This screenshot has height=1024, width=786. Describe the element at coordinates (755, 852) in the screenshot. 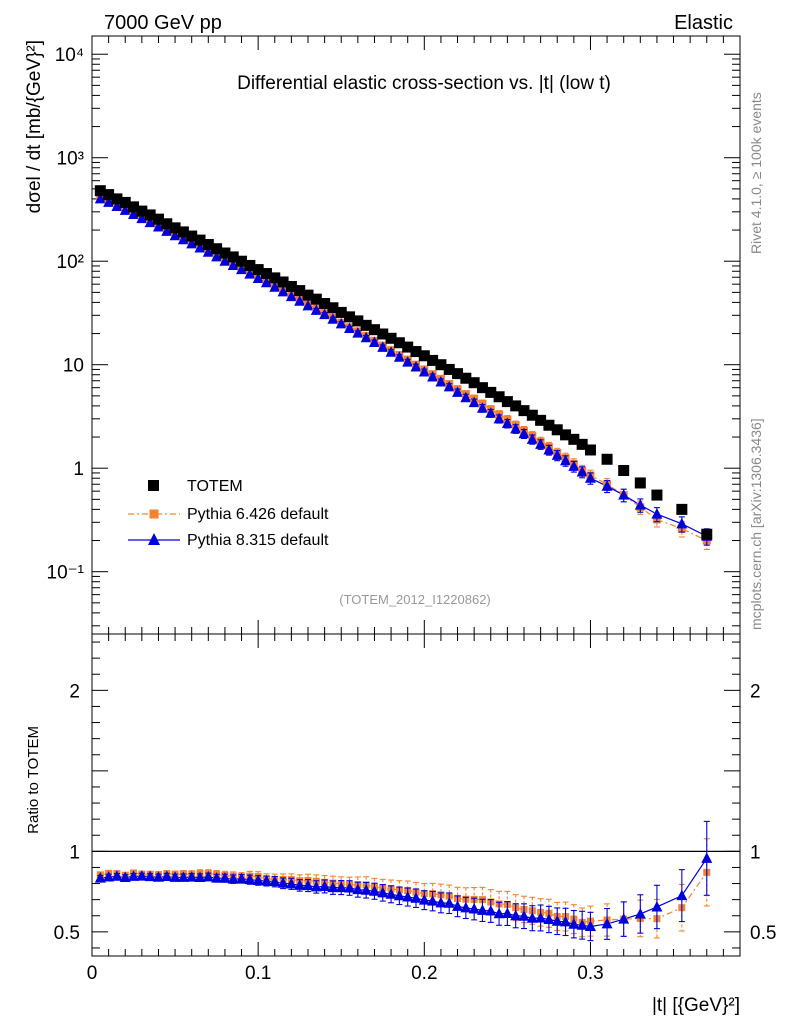

I see `y-tick-label-ratio-right: 1` at that location.